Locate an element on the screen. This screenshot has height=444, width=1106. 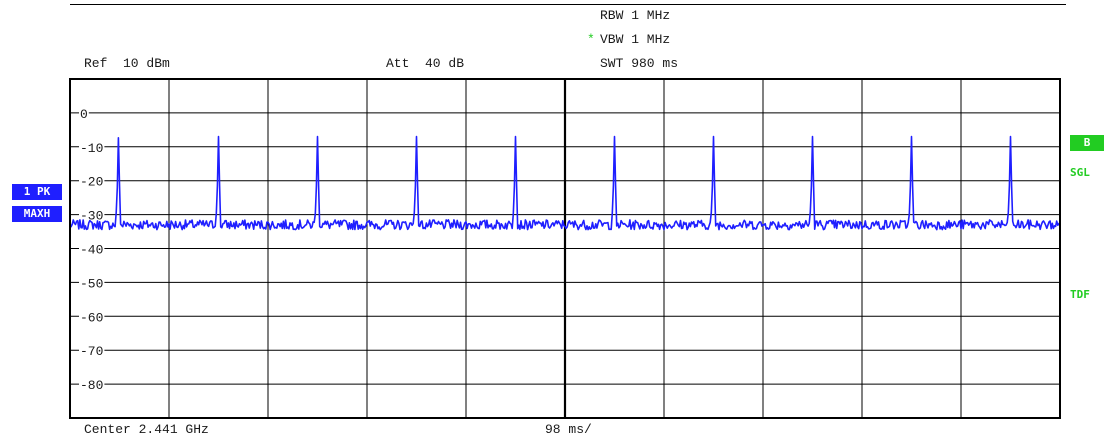
time-per-division-label: 98 ms/ is located at coordinates (568, 429).